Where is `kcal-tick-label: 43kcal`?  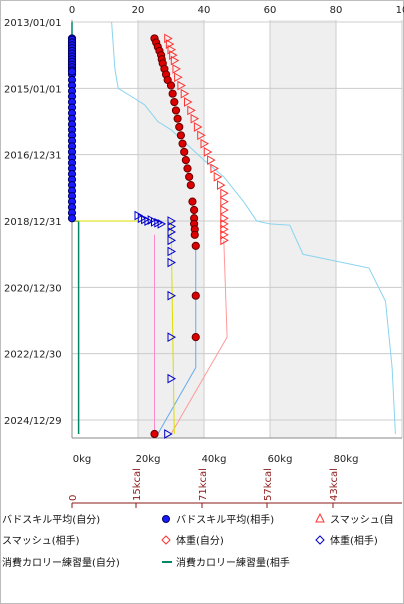 kcal-tick-label: 43kcal is located at coordinates (334, 484).